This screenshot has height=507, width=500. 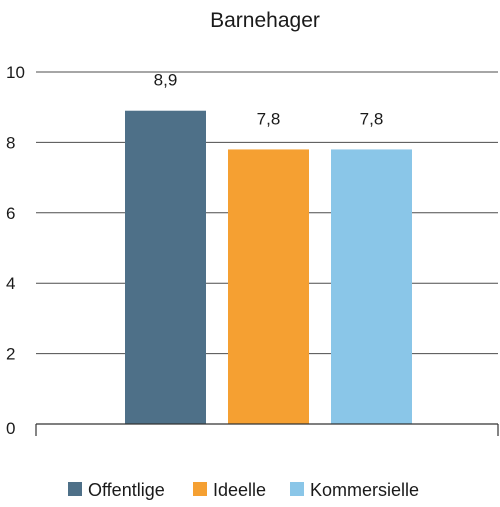 I want to click on y-tick-label: 6, so click(x=10, y=213).